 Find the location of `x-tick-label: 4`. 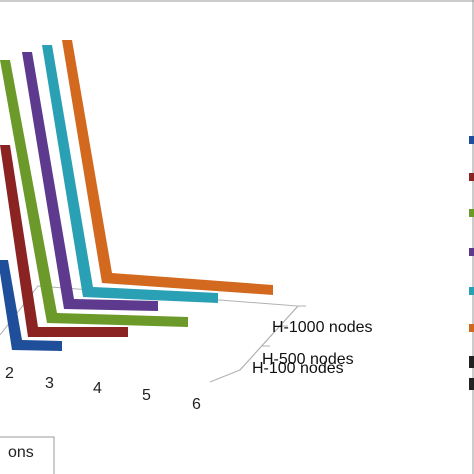

x-tick-label: 4 is located at coordinates (97, 388).